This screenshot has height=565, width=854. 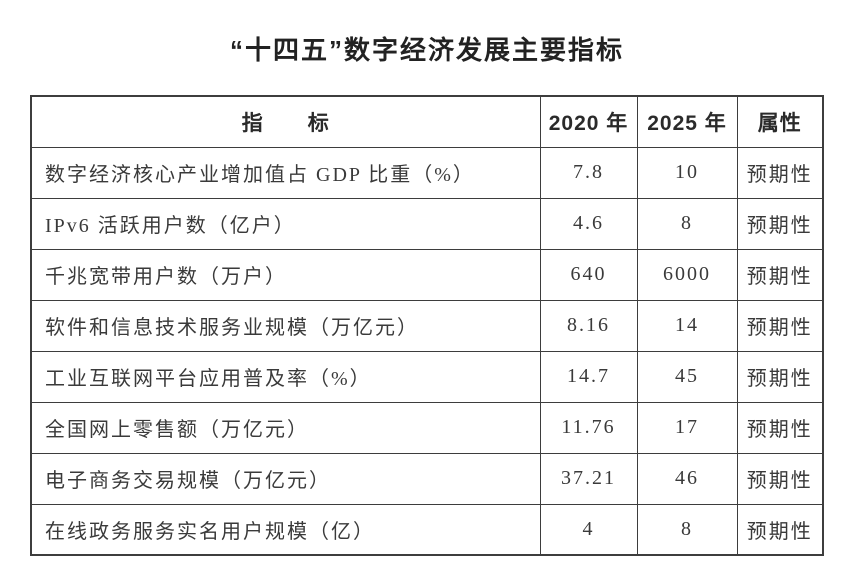 I want to click on indicator-cell: 软件和信息技术服务业规模（万亿元）, so click(x=285, y=325).